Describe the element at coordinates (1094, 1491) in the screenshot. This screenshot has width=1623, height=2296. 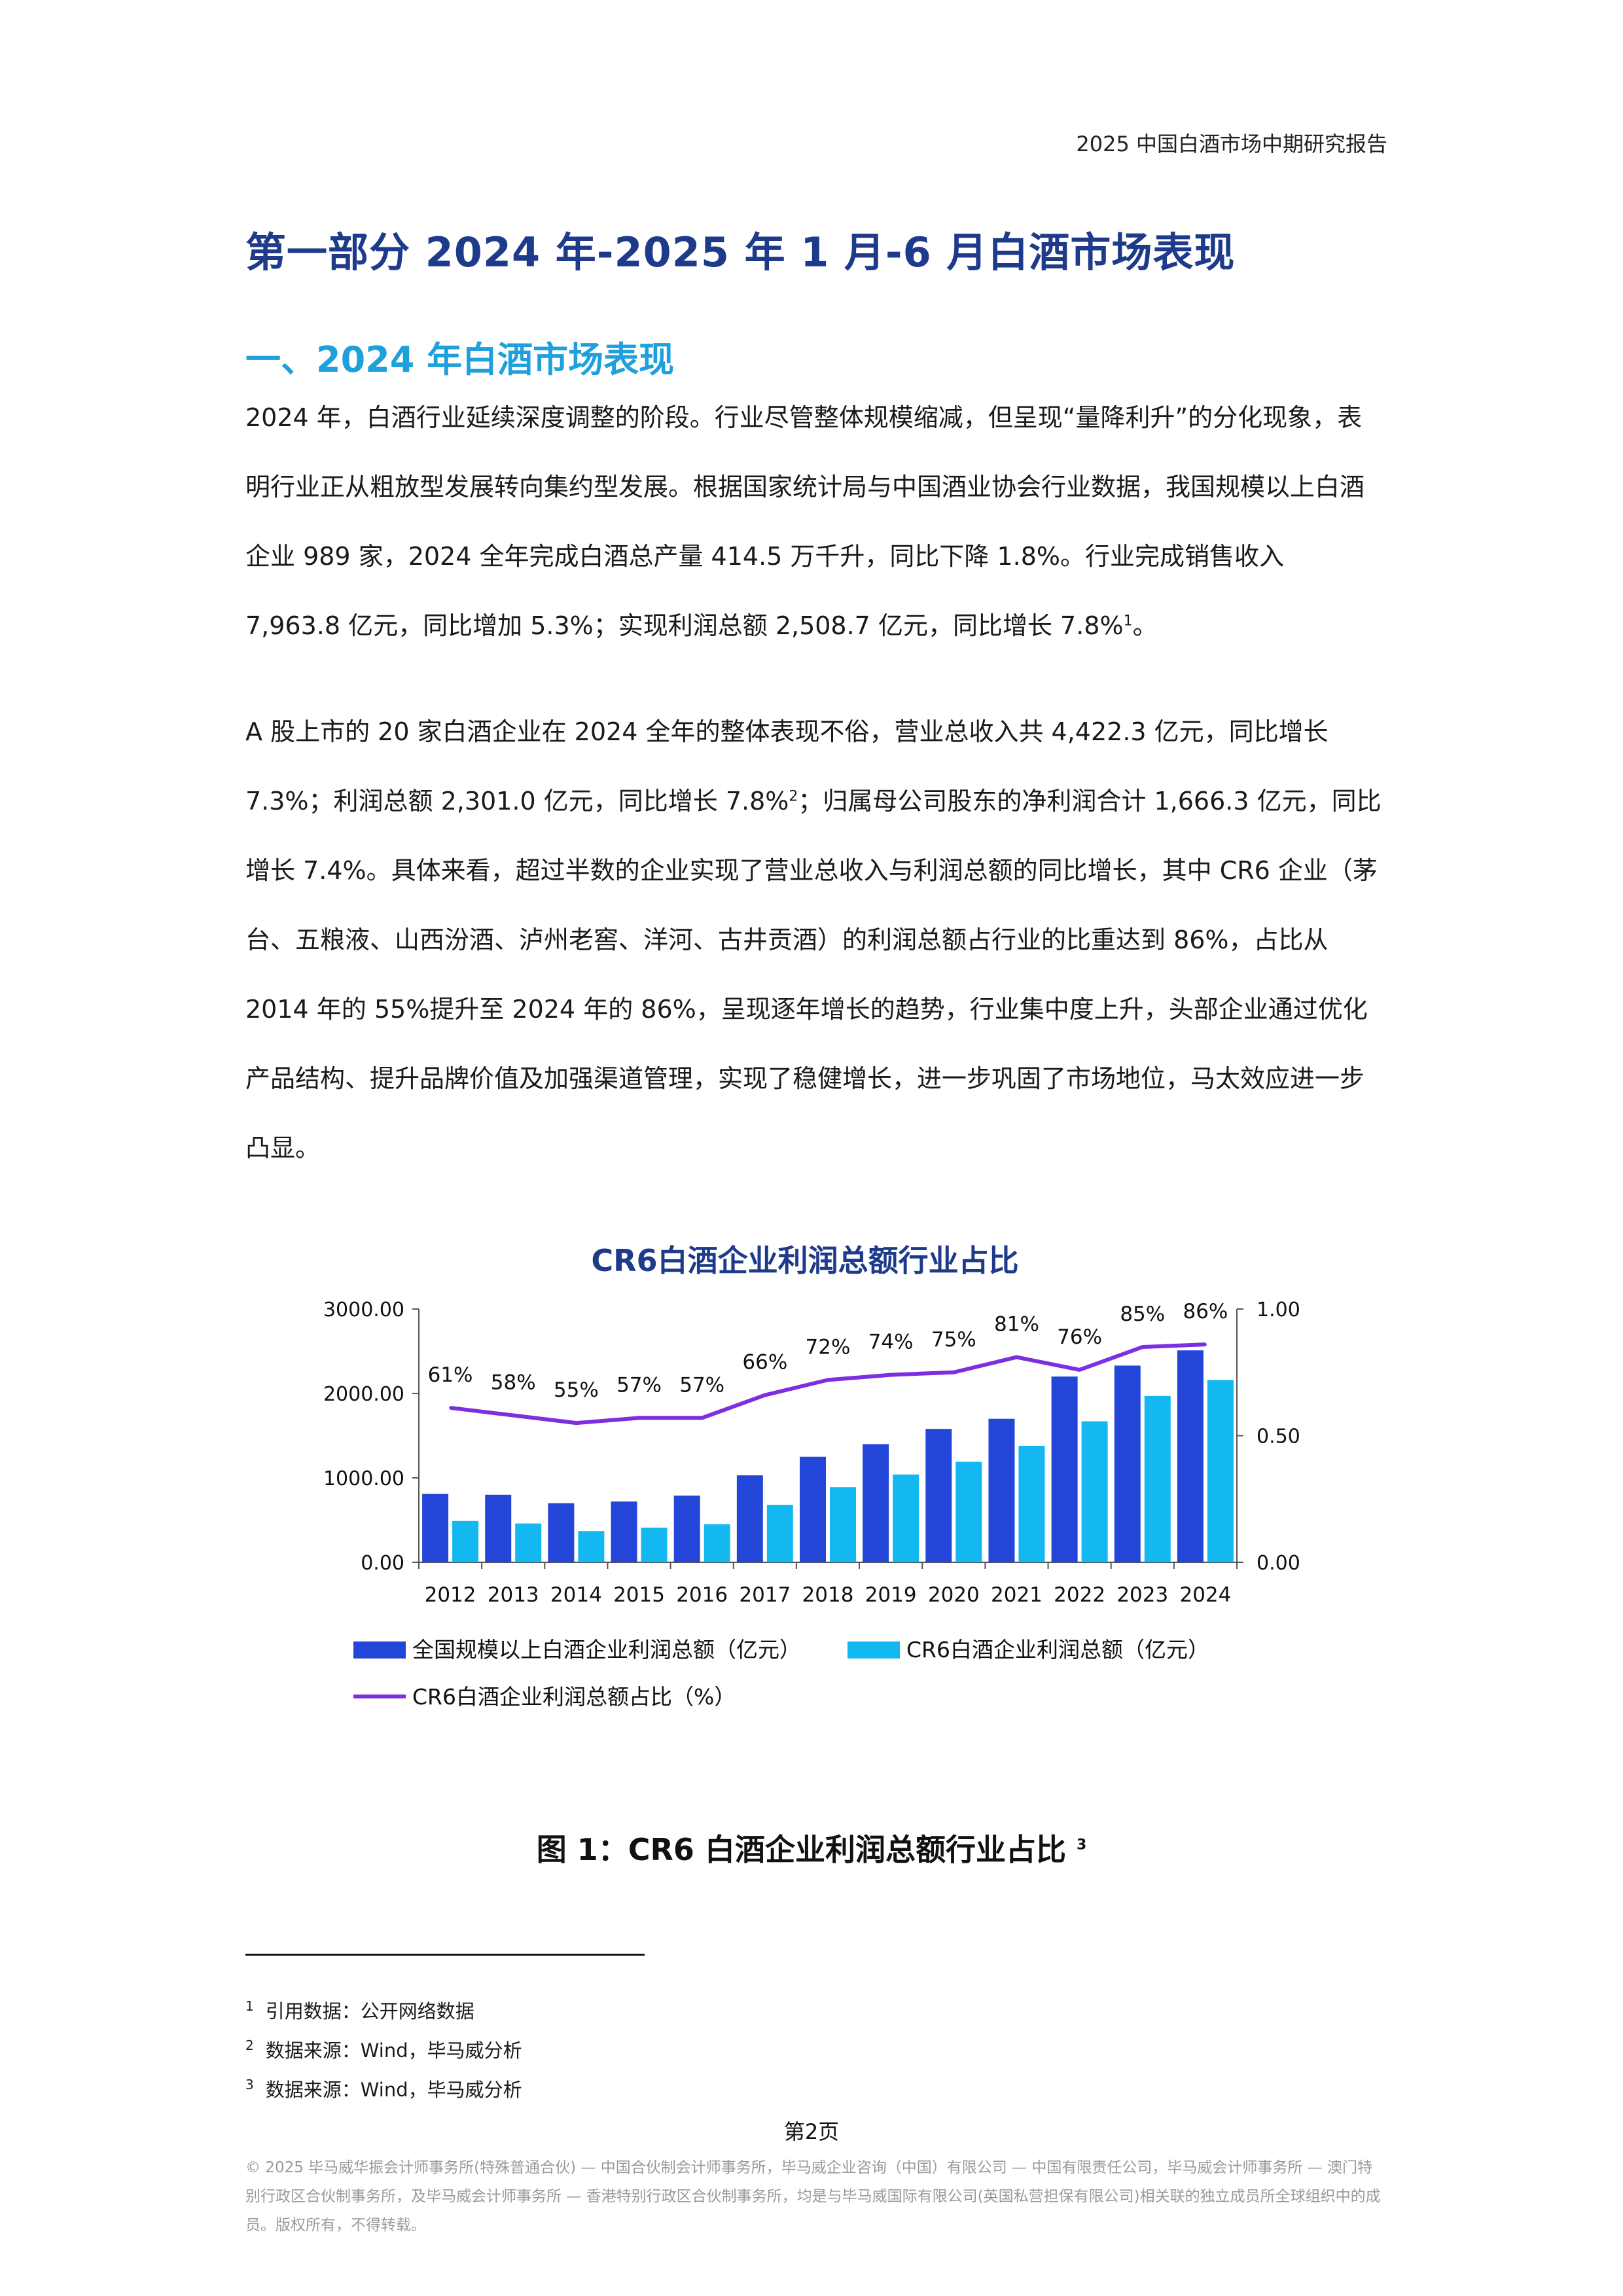
I see `bar-cr6-profit-2022` at that location.